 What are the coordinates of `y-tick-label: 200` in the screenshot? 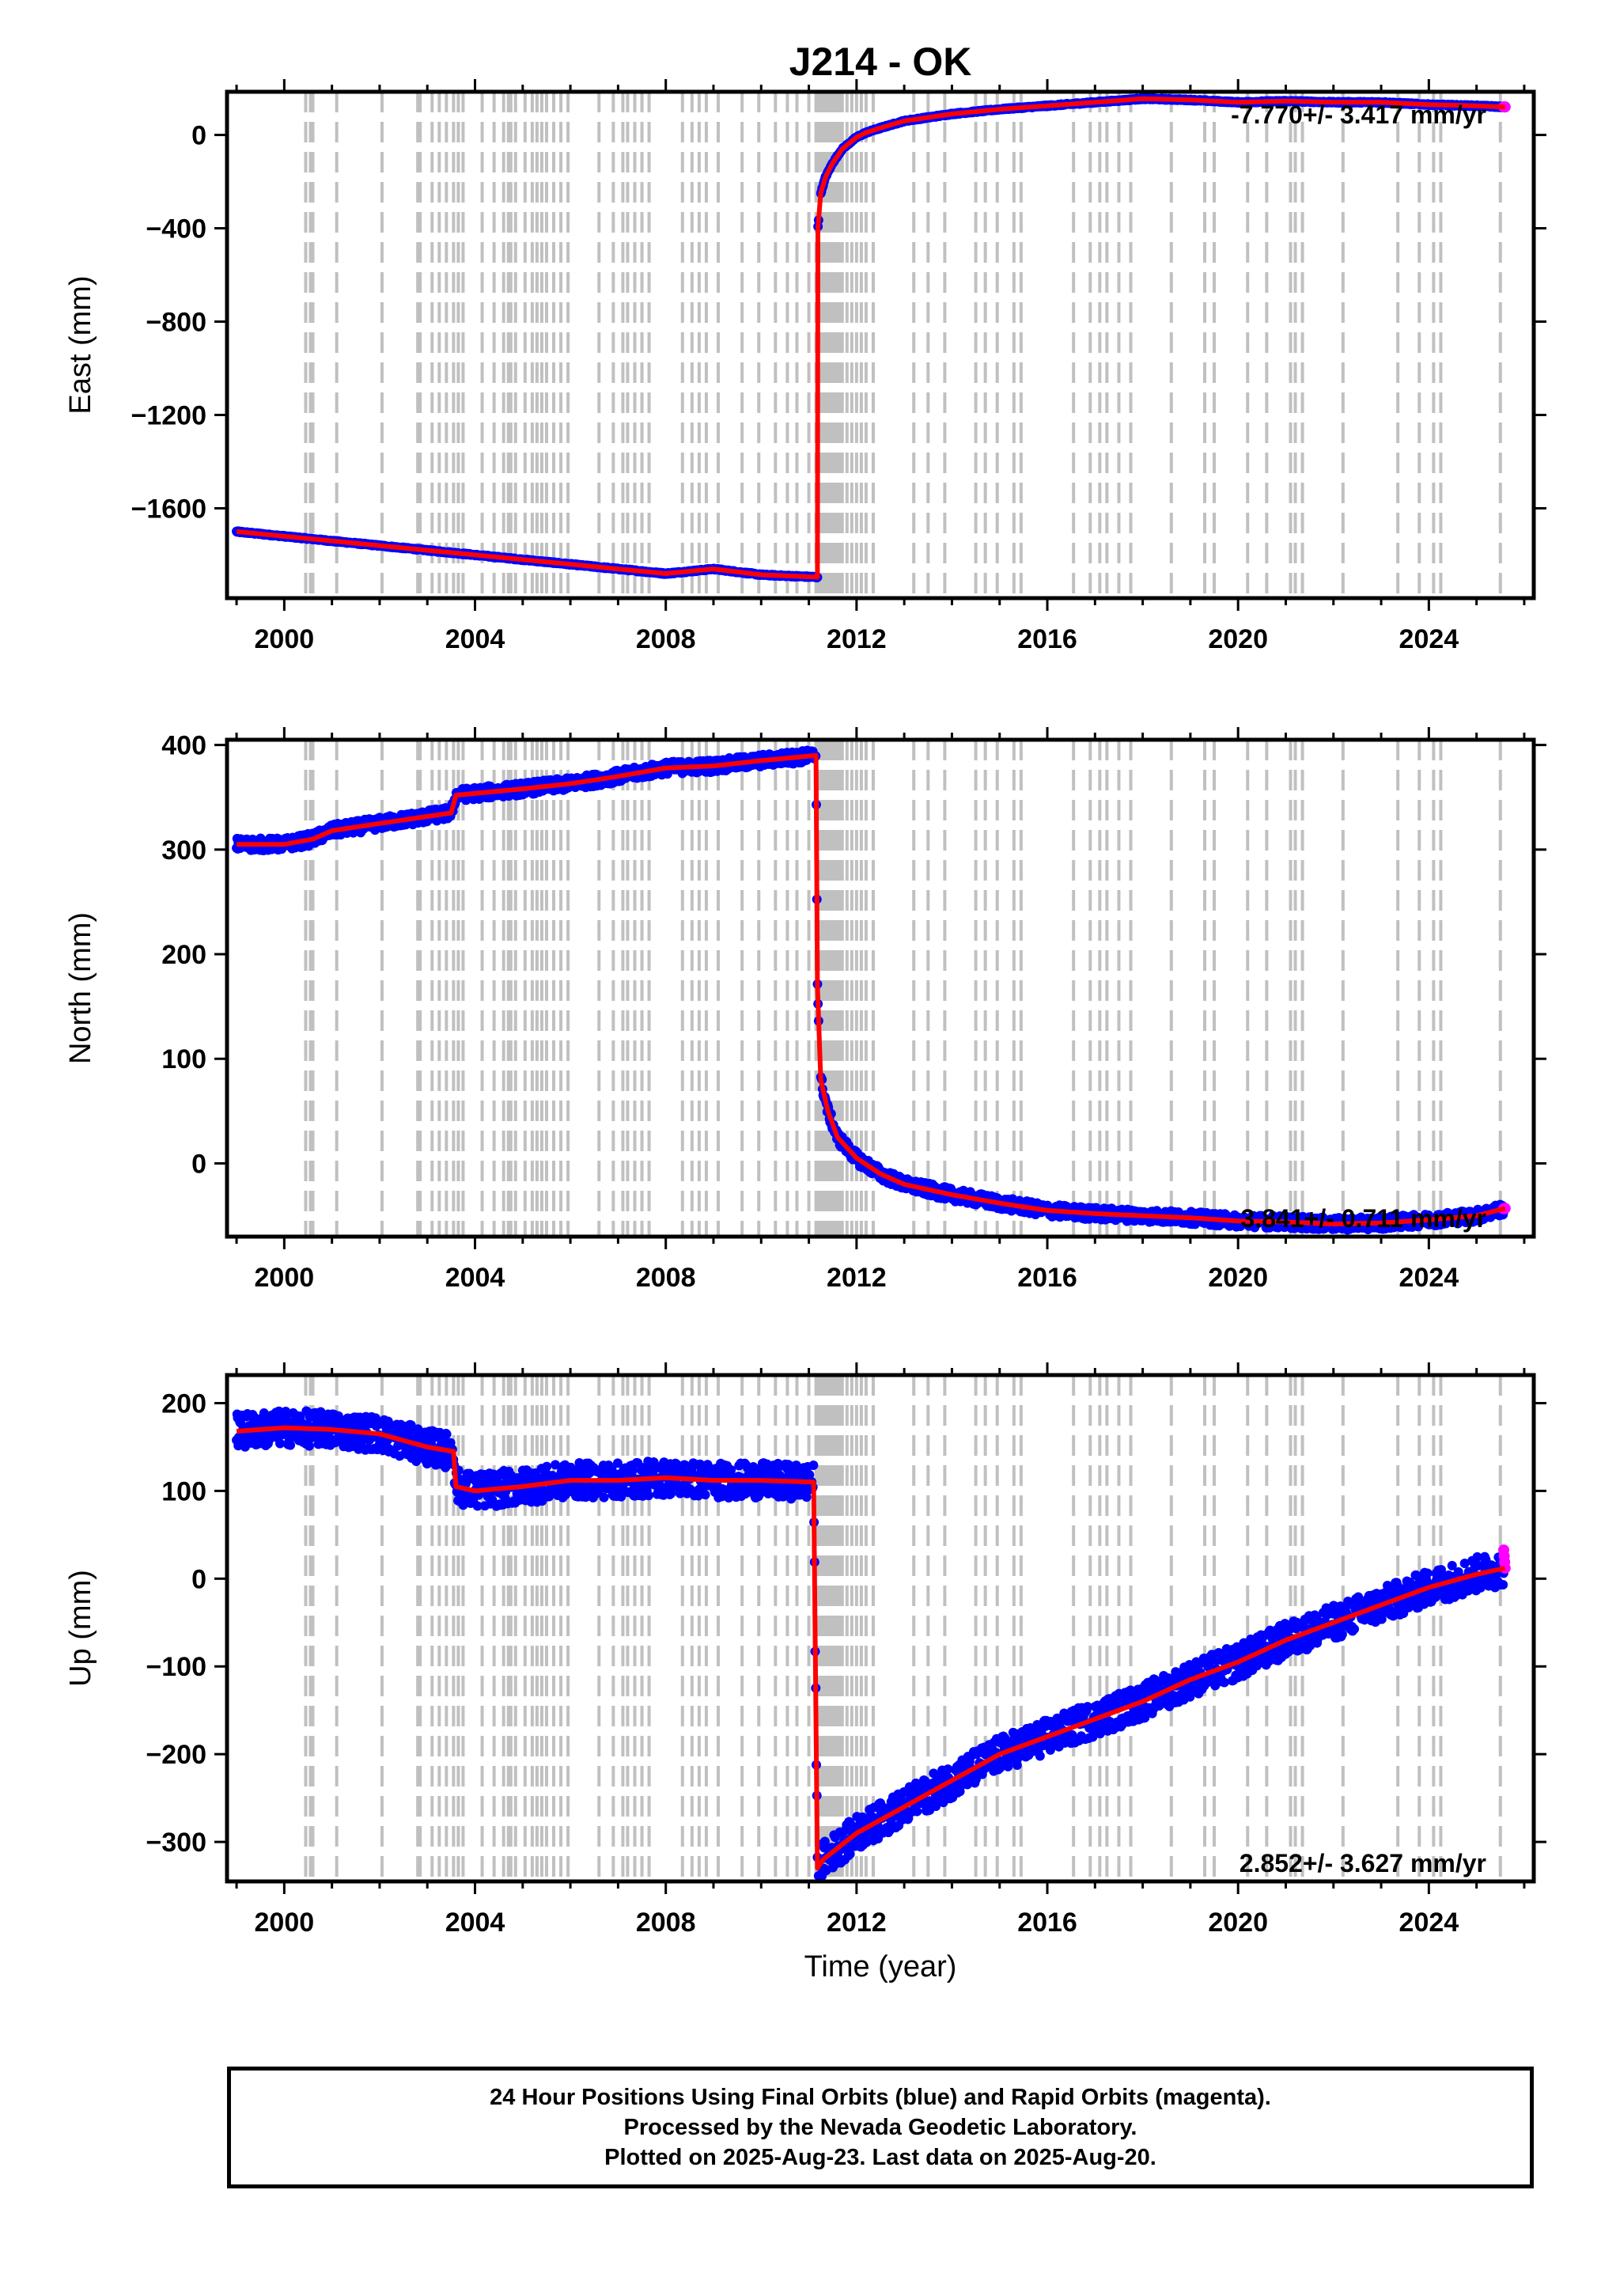 It's located at (183, 955).